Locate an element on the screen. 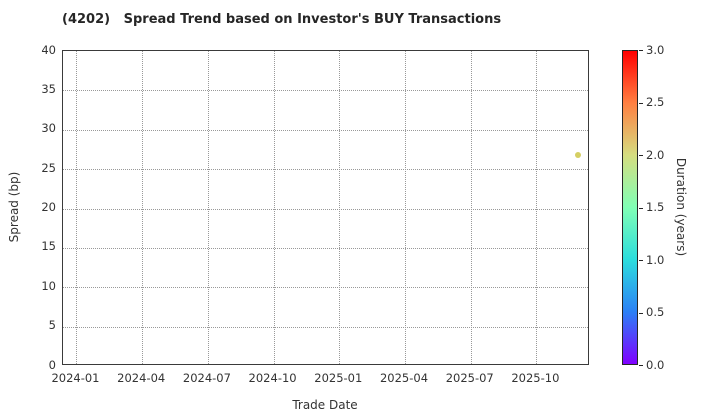  x-axis-label: Trade Date is located at coordinates (325, 405).